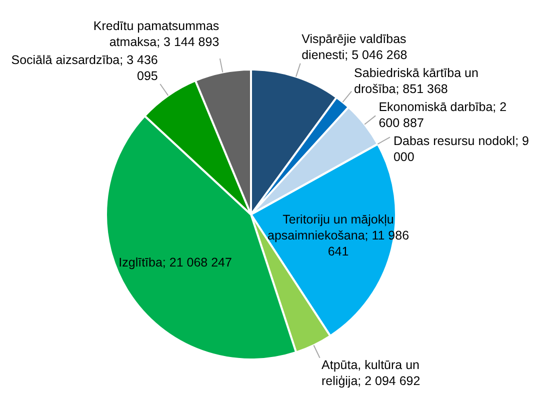 Image resolution: width=552 pixels, height=405 pixels. Describe the element at coordinates (461, 149) in the screenshot. I see `slice-label: Dabas resursu nodokl; 9 000` at that location.